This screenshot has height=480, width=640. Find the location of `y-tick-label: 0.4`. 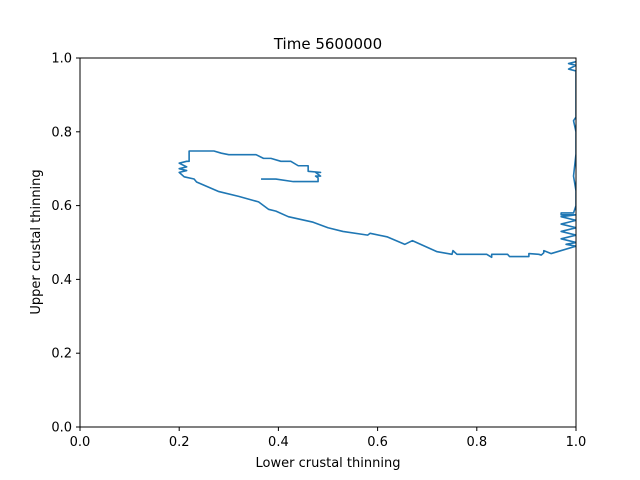

y-tick-label: 0.4 is located at coordinates (61, 280).